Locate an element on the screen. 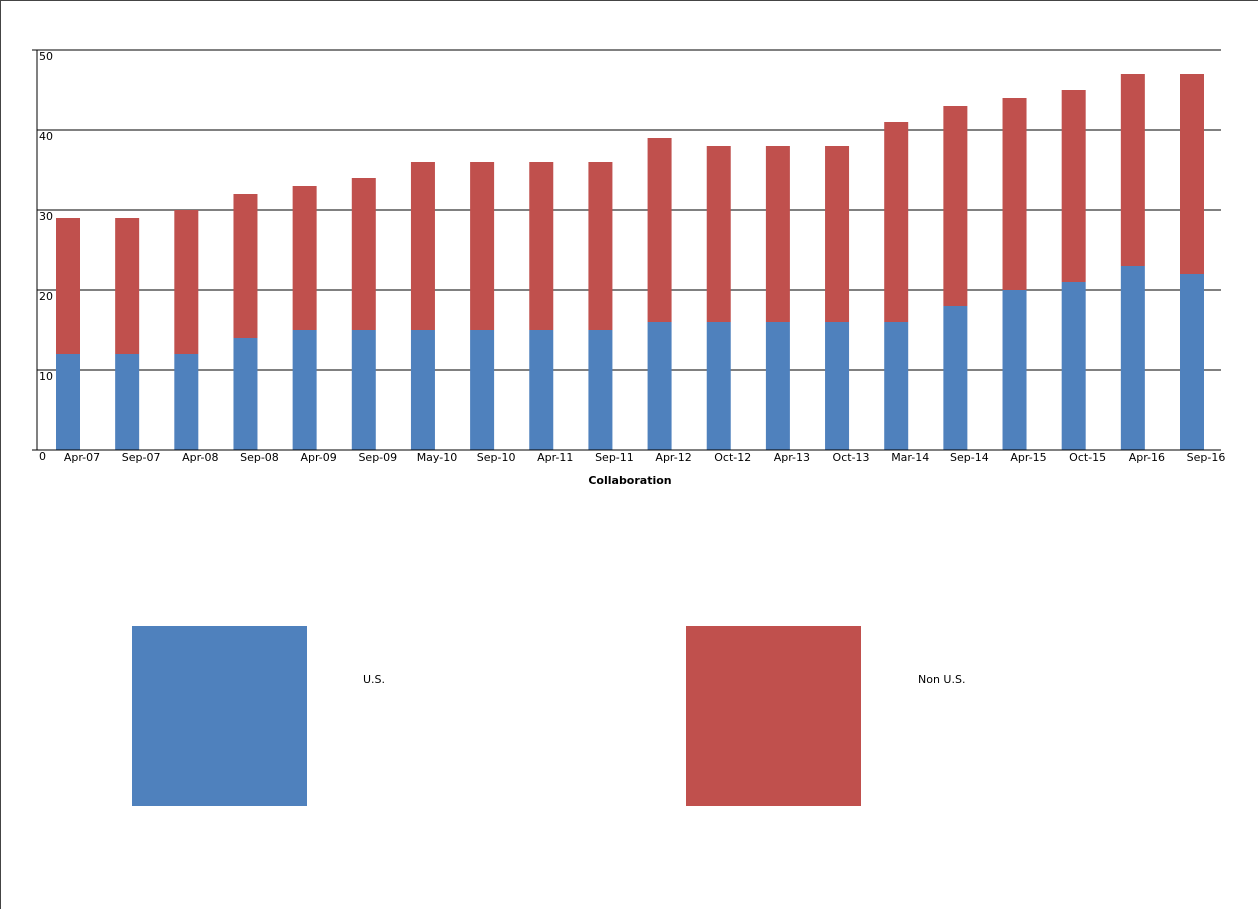  x-tick-label: Oct-15 is located at coordinates (1087, 457).